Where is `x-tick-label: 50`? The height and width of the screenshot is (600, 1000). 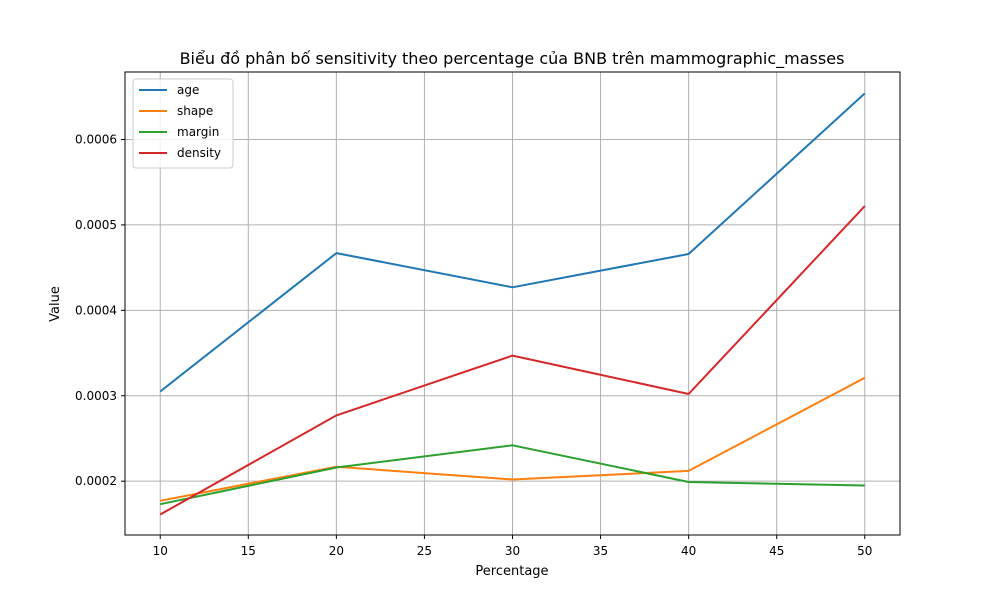
x-tick-label: 50 is located at coordinates (864, 551).